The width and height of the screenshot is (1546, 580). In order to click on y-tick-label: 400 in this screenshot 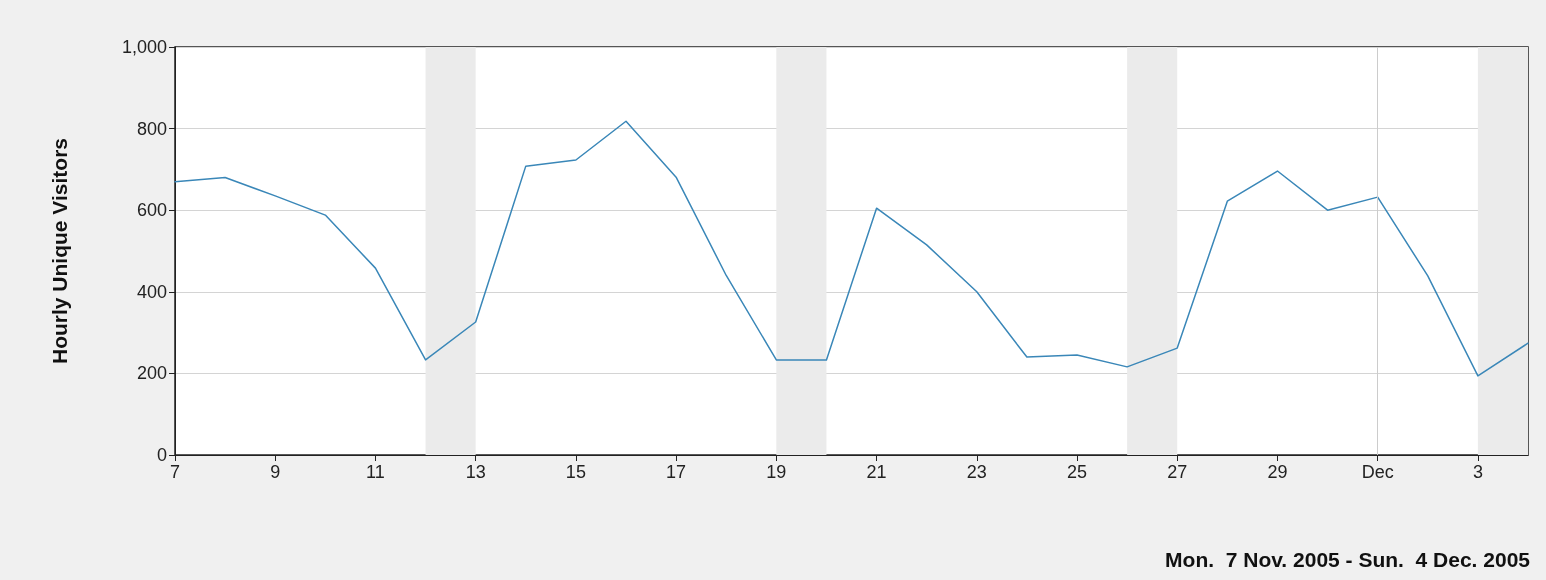, I will do `click(151, 291)`.